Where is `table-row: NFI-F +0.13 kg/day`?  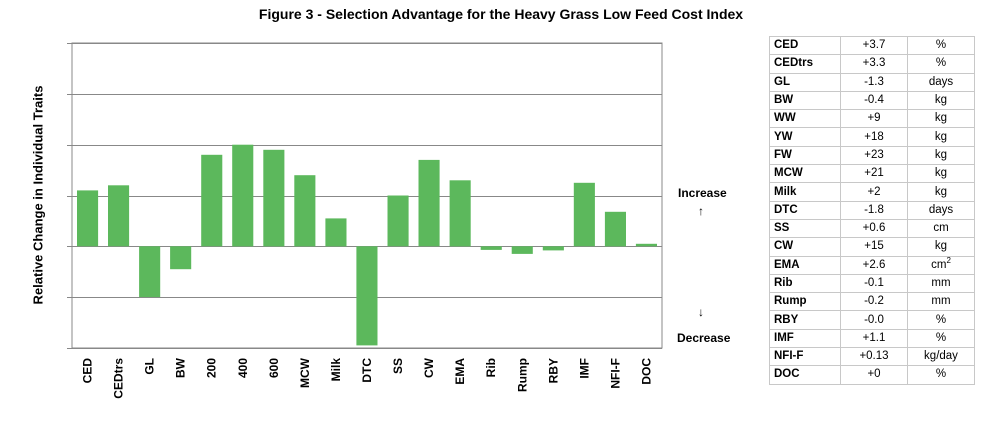
table-row: NFI-F +0.13 kg/day is located at coordinates (872, 357).